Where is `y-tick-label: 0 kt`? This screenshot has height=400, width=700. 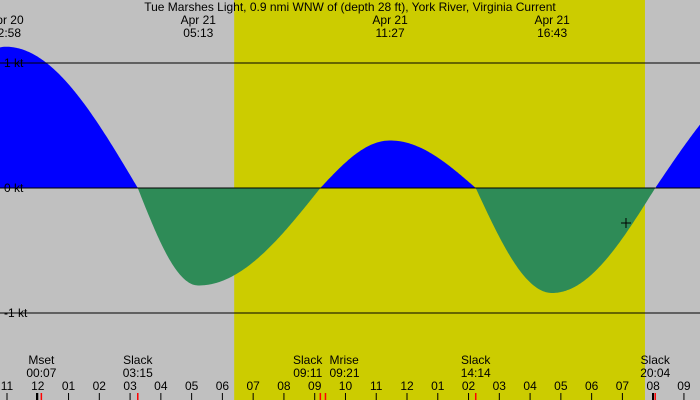
y-tick-label: 0 kt is located at coordinates (14, 188).